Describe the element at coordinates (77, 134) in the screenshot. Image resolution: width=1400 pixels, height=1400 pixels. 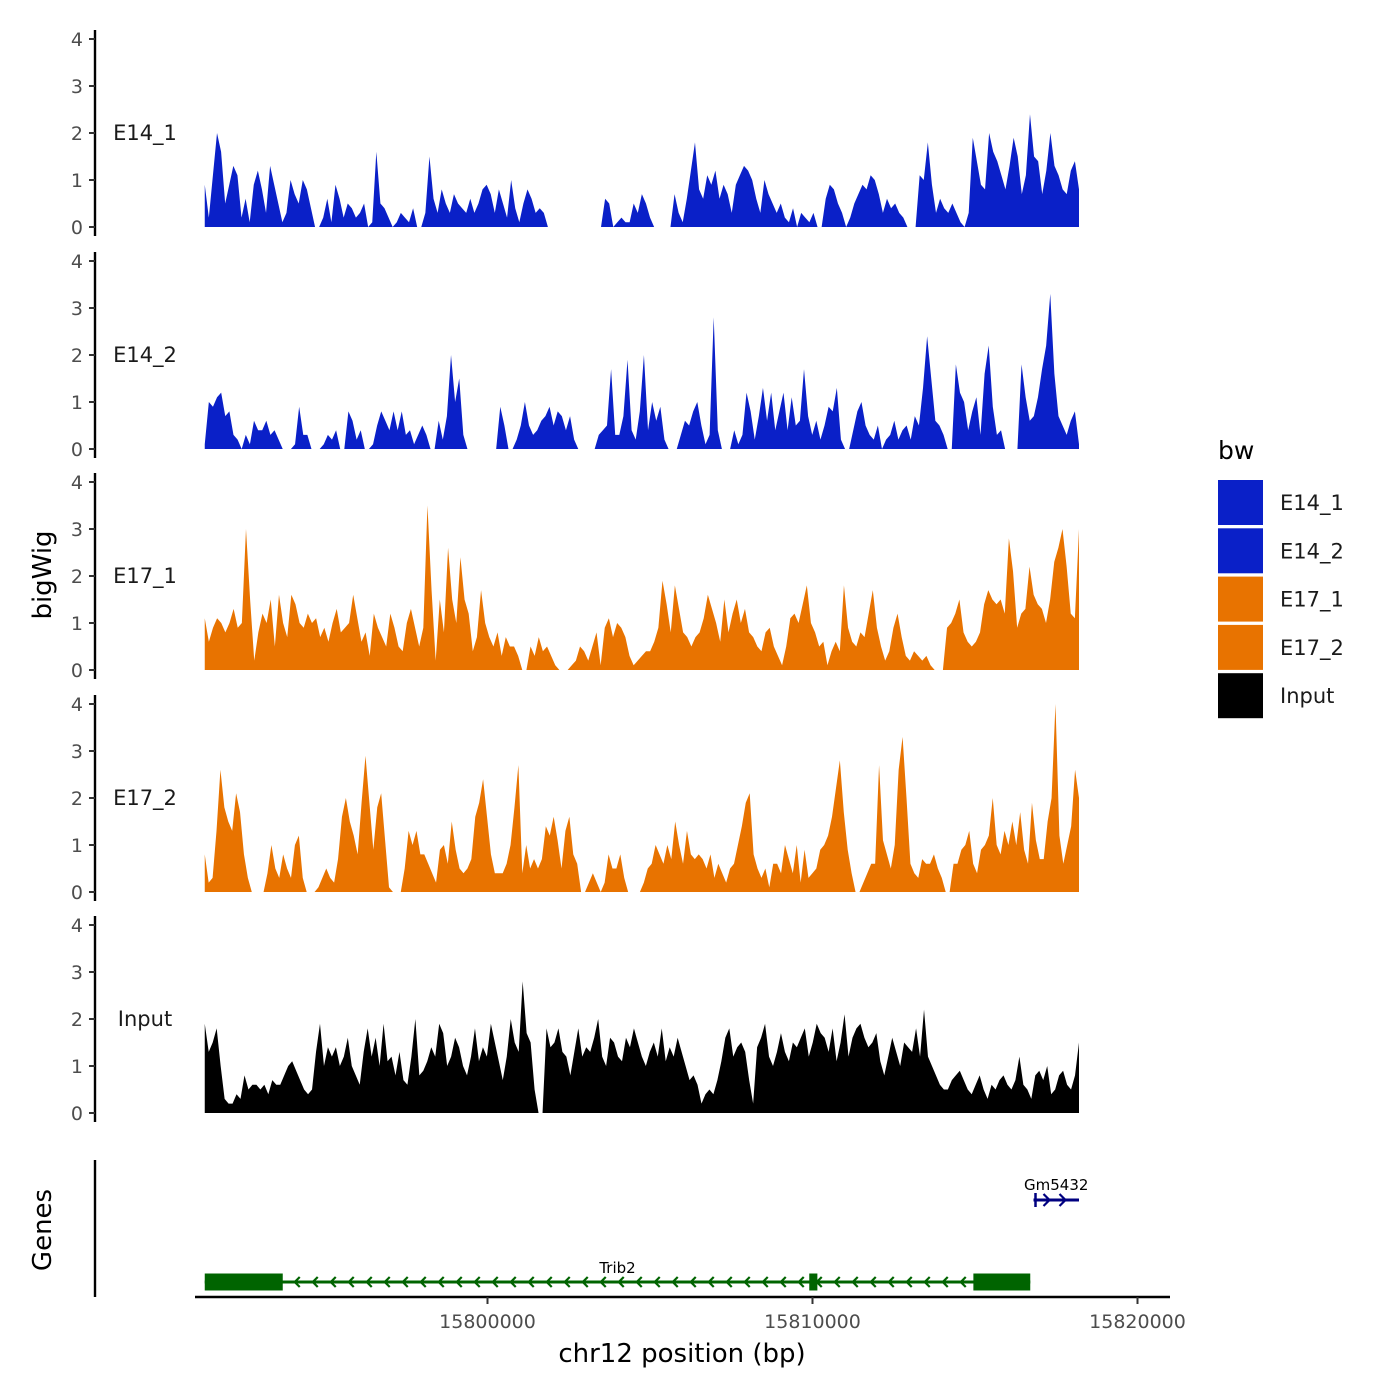
I see `y-tick-label-E14_1-2: 2` at that location.